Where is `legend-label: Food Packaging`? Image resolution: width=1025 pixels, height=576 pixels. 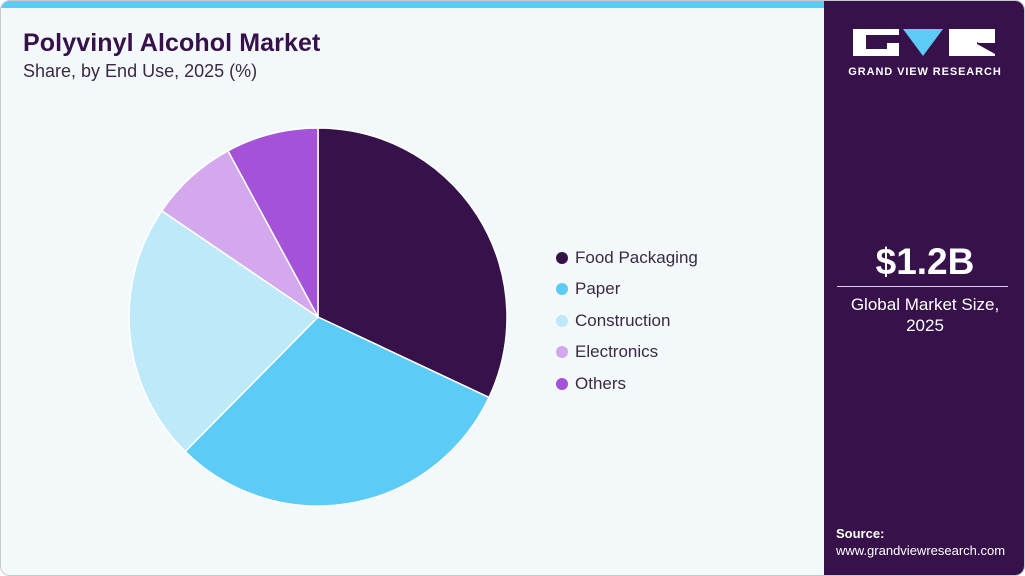
legend-label: Food Packaging is located at coordinates (636, 257).